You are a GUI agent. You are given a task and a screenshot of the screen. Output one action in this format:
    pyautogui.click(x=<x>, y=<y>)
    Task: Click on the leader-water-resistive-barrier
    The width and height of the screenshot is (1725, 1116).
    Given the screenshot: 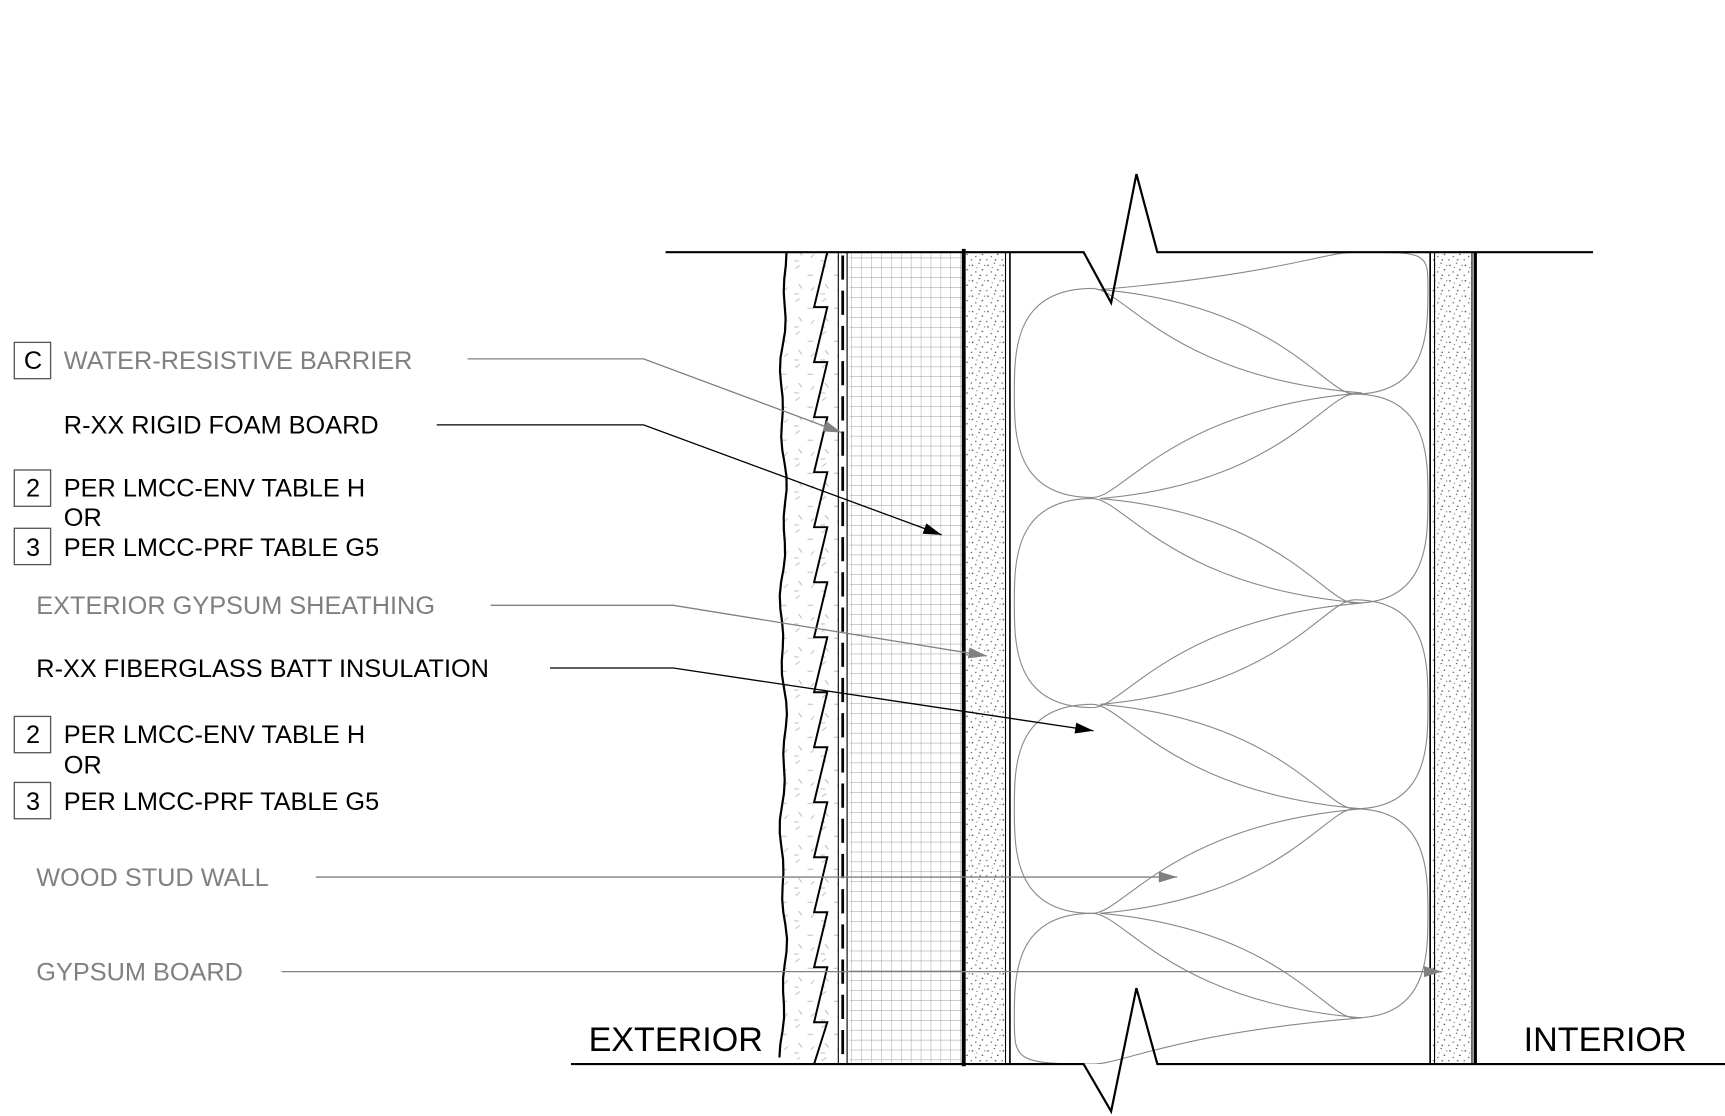 What is the action you would take?
    pyautogui.click(x=654, y=396)
    